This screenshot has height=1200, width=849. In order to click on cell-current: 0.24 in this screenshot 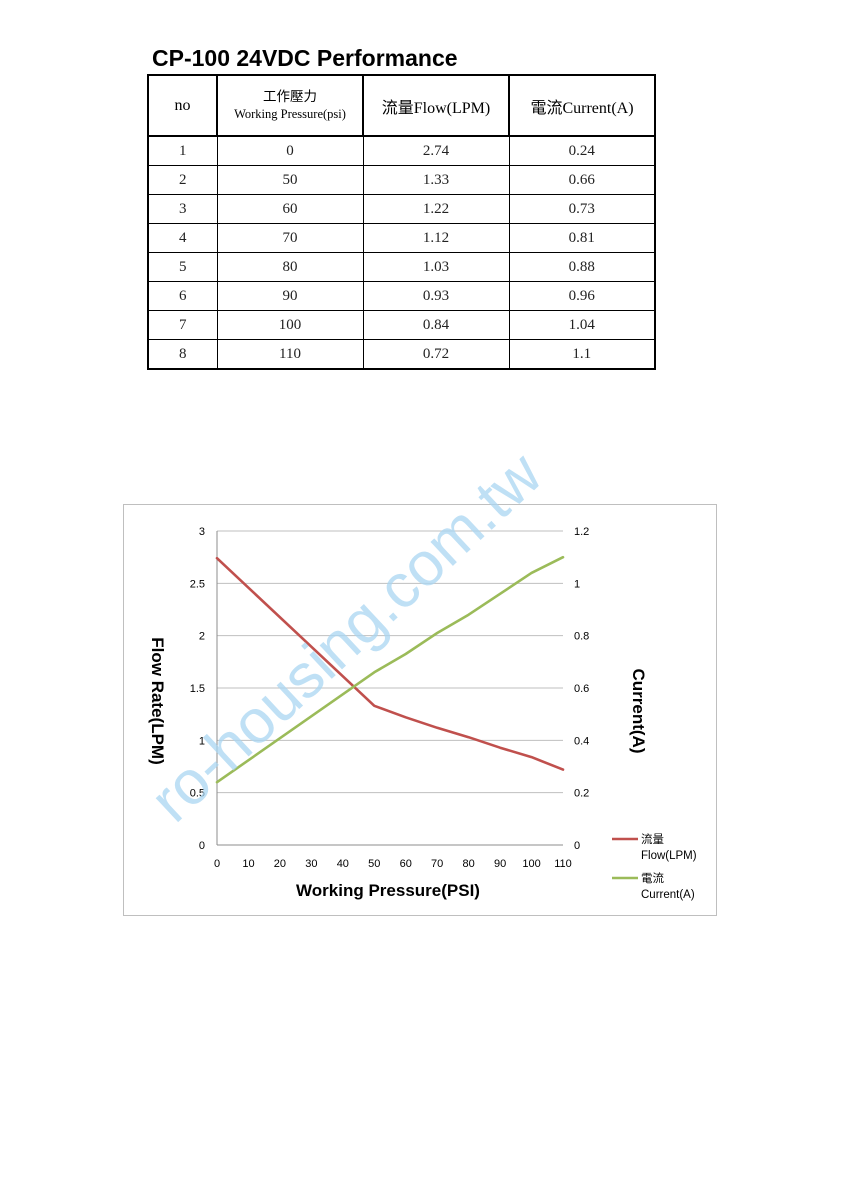, I will do `click(582, 150)`.